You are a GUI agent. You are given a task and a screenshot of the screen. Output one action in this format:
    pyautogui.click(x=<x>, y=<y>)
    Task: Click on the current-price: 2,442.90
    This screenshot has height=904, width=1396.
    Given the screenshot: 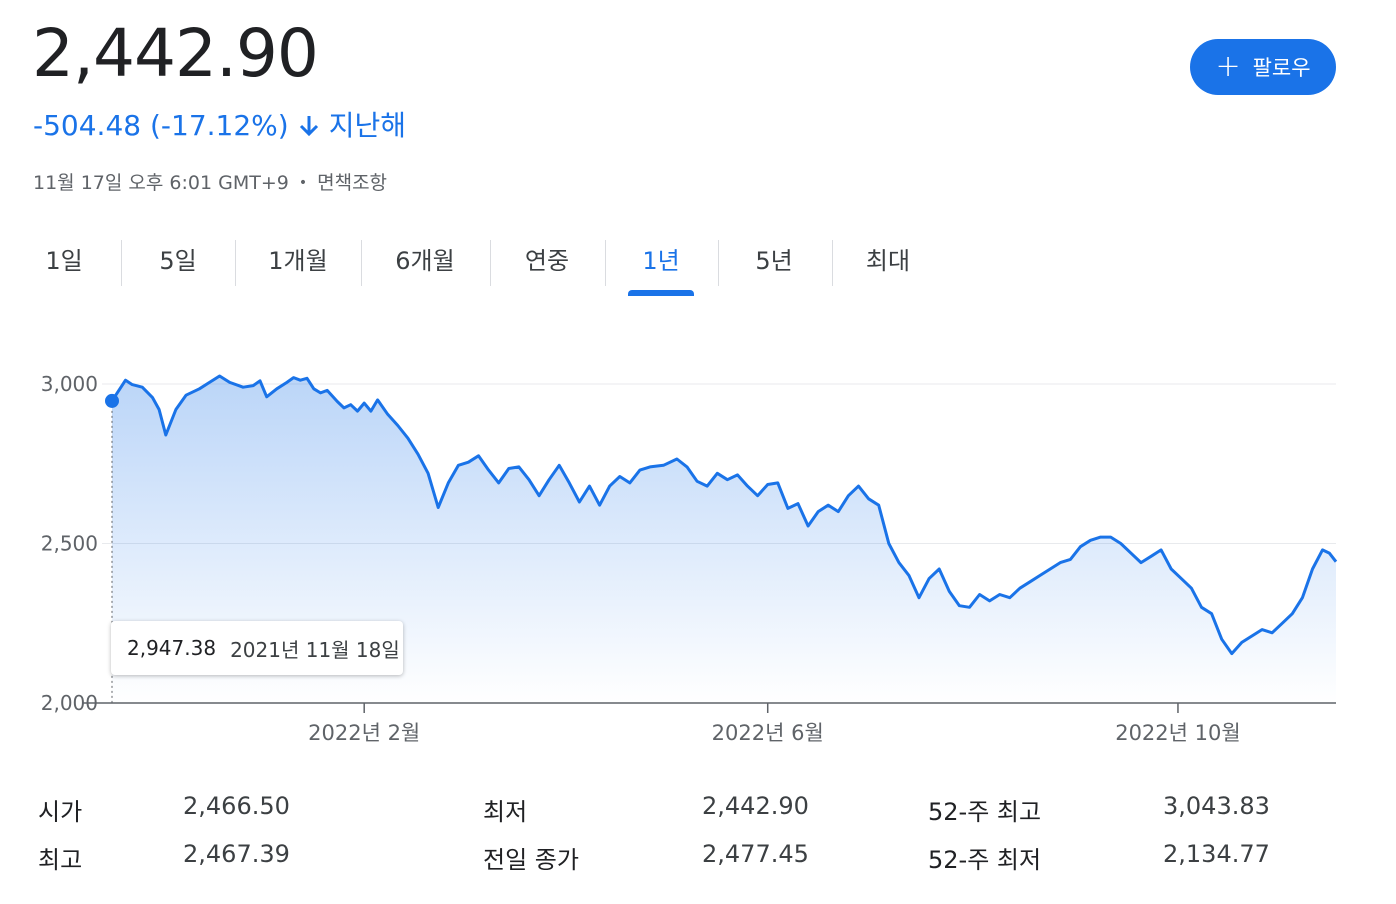 What is the action you would take?
    pyautogui.click(x=175, y=53)
    